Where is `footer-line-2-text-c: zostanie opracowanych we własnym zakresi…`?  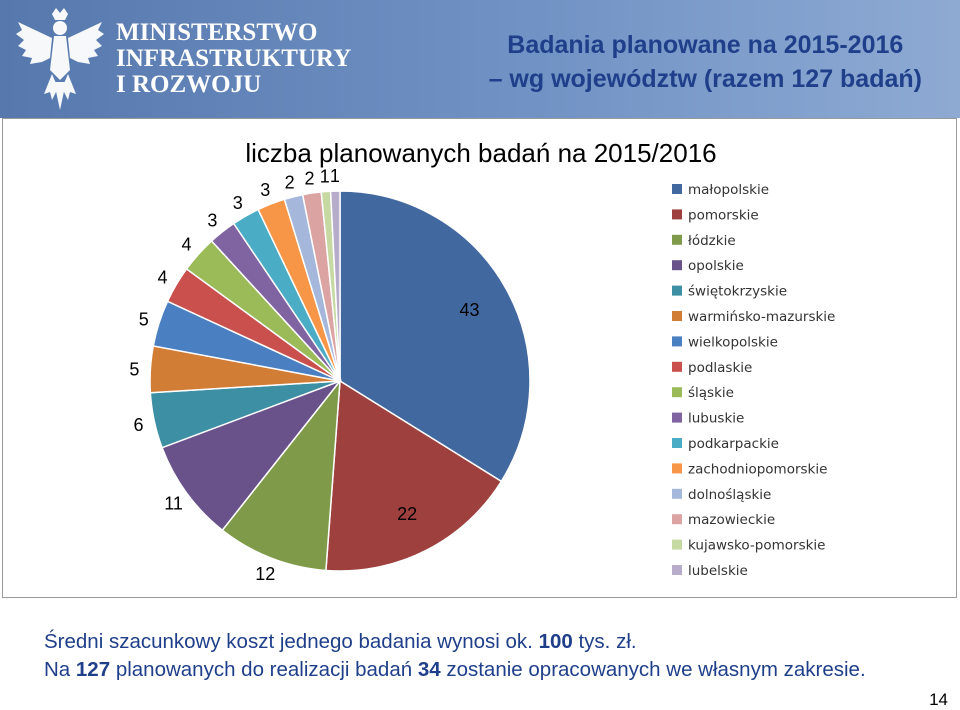 footer-line-2-text-c: zostanie opracowanych we własnym zakresi… is located at coordinates (653, 669).